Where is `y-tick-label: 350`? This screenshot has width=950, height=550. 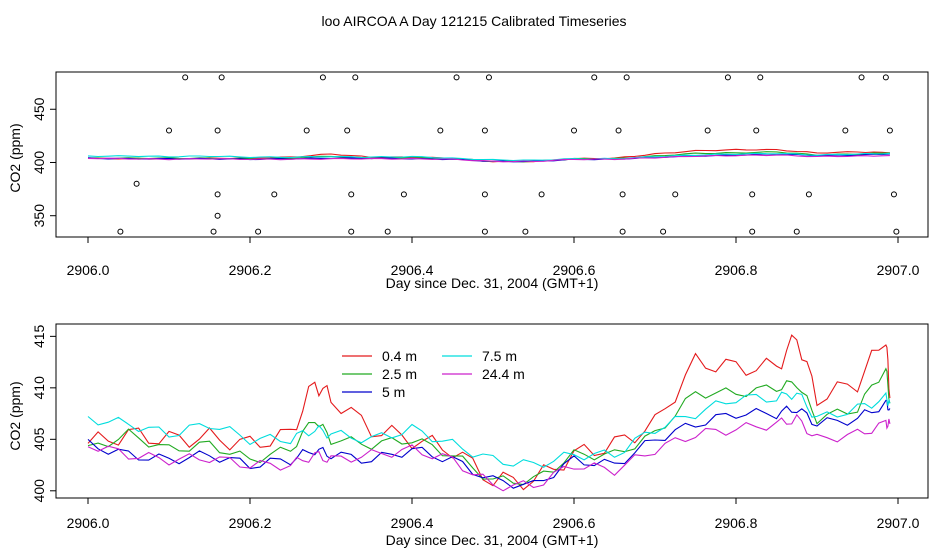 y-tick-label: 350 is located at coordinates (39, 216).